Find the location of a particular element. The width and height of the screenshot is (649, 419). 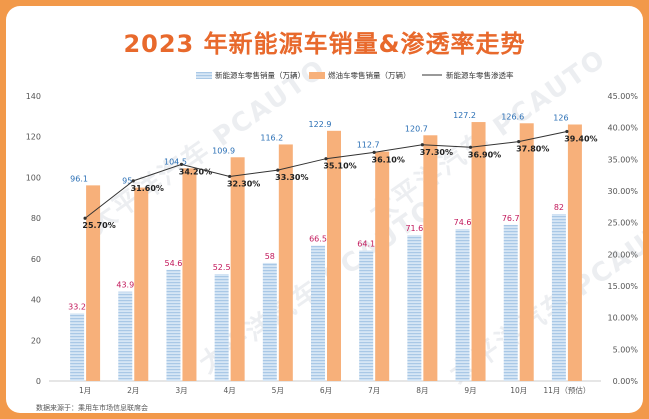

fuel-bar-label: 104.5 is located at coordinates (175, 161).